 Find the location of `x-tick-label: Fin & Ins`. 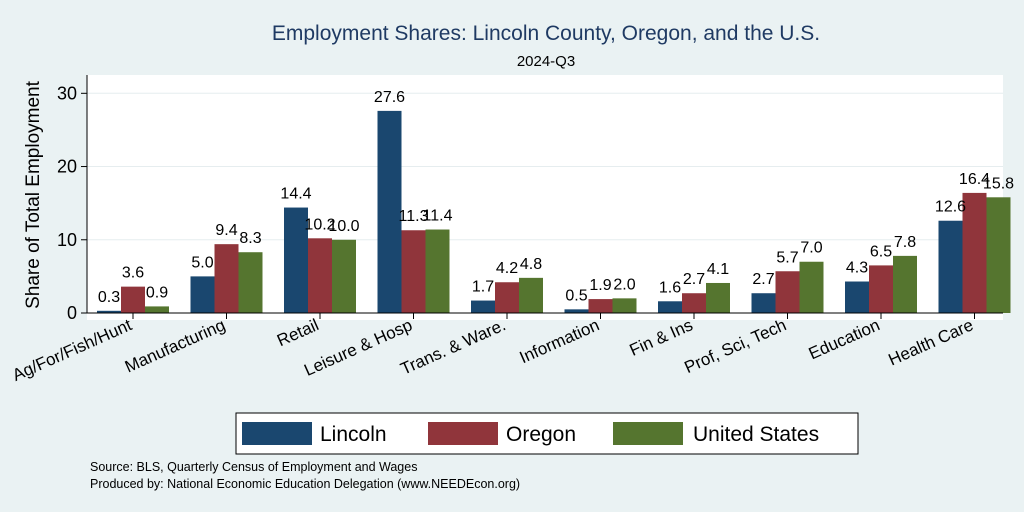

x-tick-label: Fin & Ins is located at coordinates (661, 337).